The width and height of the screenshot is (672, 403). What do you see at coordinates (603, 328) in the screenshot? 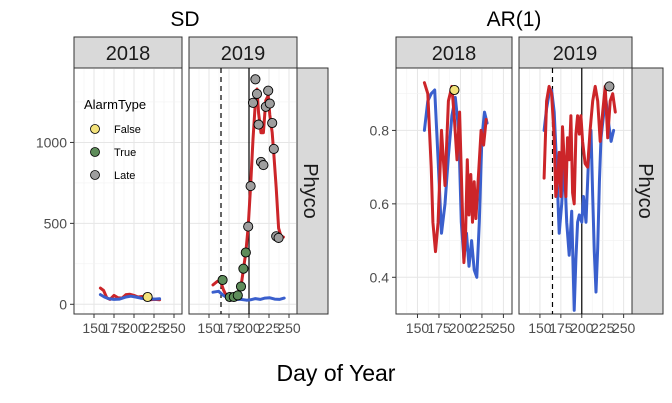
I see `x-tick-label-1-1-225: 225` at bounding box center [603, 328].